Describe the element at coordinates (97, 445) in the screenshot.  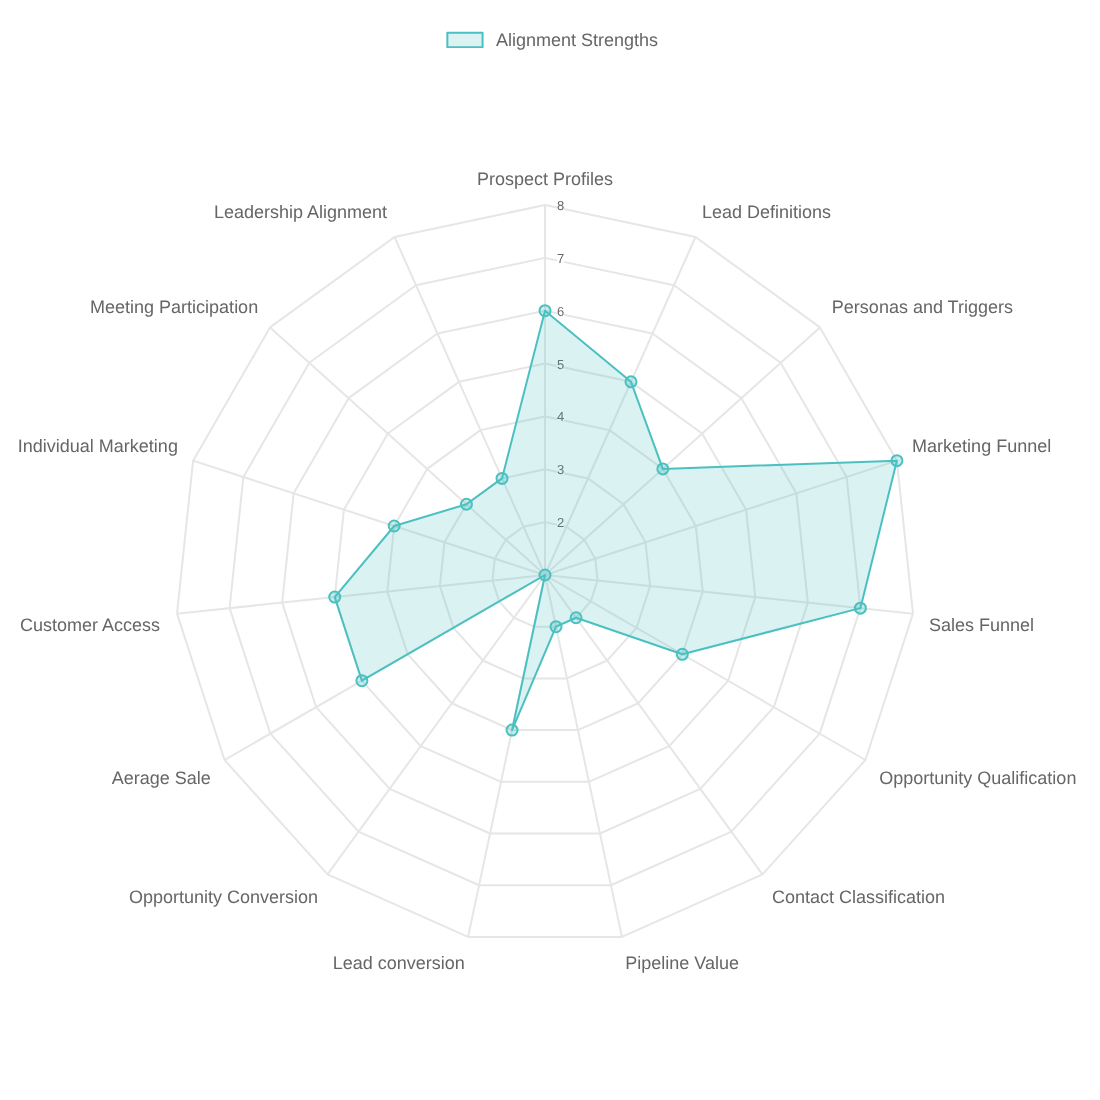
I see `spoke-label: Individual Marketing` at that location.